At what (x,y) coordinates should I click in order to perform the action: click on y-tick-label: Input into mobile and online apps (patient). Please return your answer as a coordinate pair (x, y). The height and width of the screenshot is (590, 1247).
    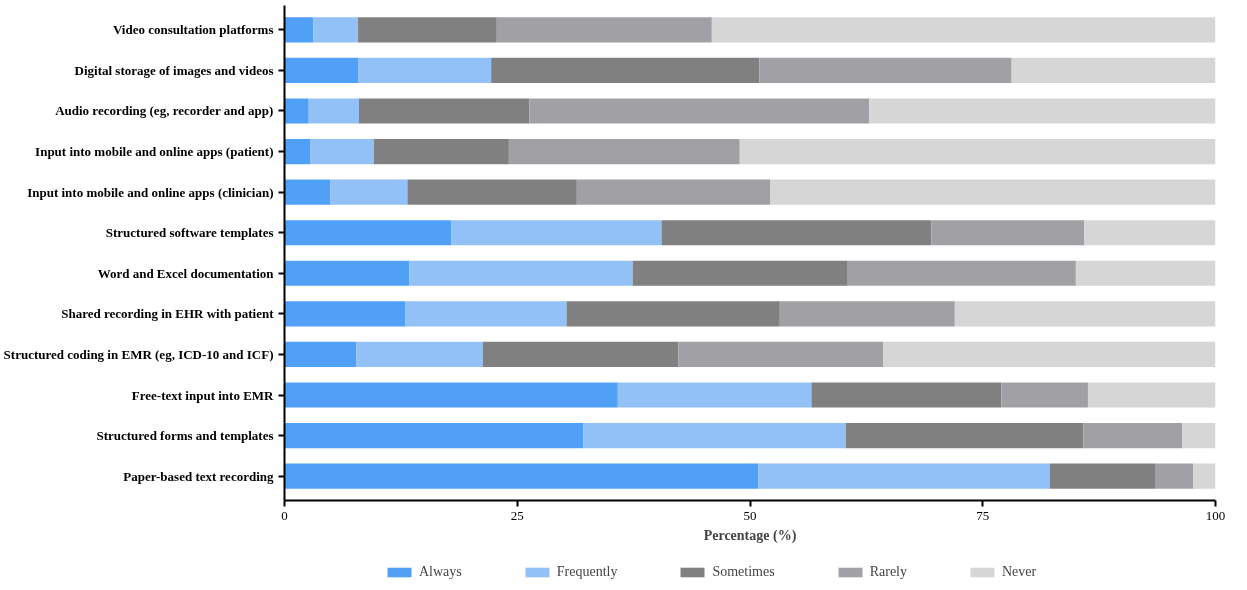
    Looking at the image, I should click on (154, 152).